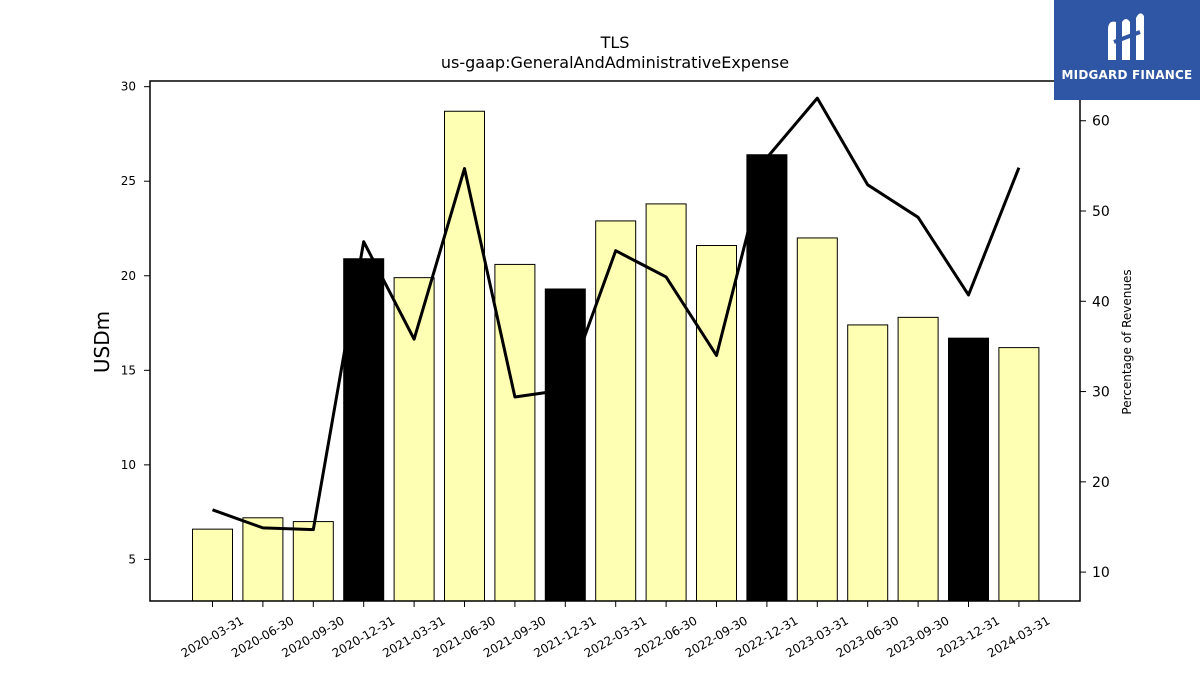 The width and height of the screenshot is (1200, 675). What do you see at coordinates (128, 87) in the screenshot?
I see `y-tick-label-30: 30` at bounding box center [128, 87].